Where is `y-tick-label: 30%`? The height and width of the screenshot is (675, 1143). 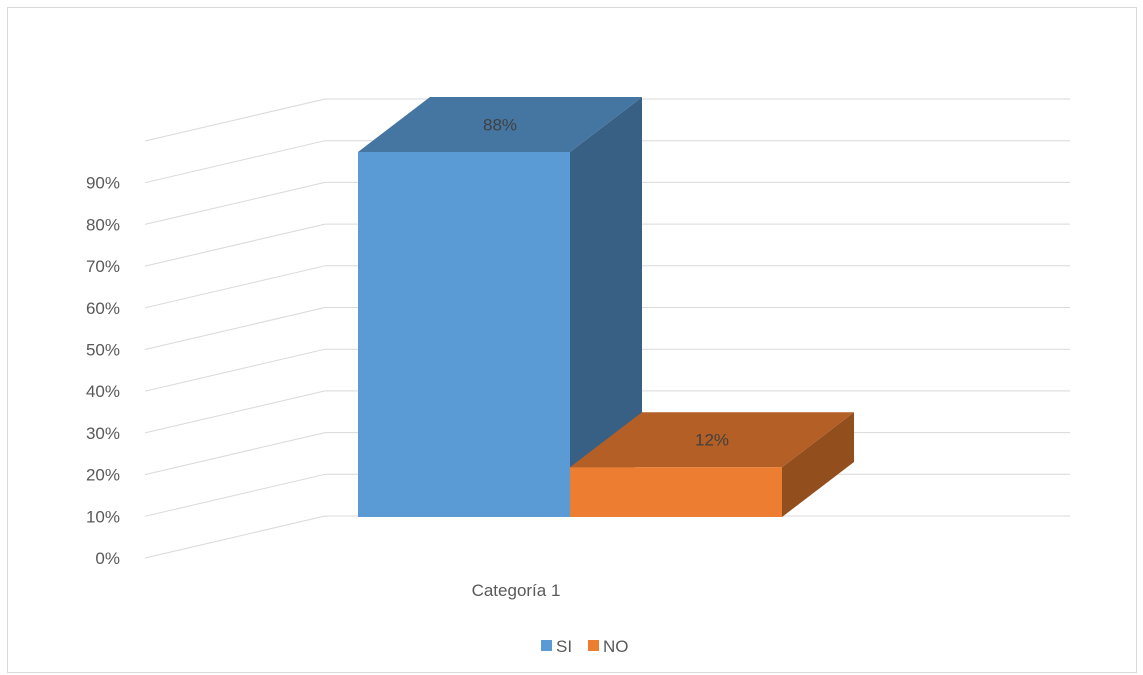
y-tick-label: 30% is located at coordinates (103, 433).